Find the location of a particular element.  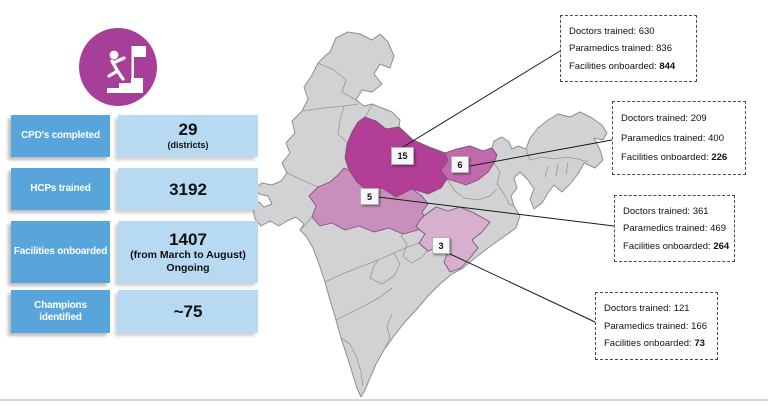

state-badge-odisha: 3 is located at coordinates (441, 245).